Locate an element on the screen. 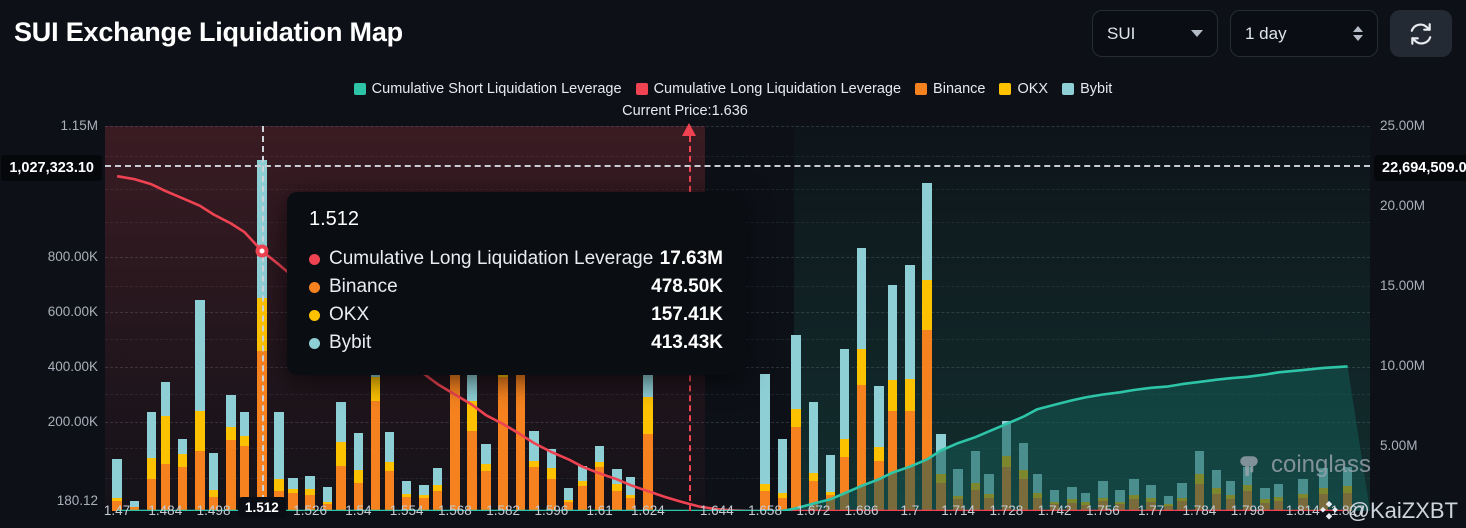 The width and height of the screenshot is (1466, 528). x-axis-tick: 1.658 is located at coordinates (765, 510).